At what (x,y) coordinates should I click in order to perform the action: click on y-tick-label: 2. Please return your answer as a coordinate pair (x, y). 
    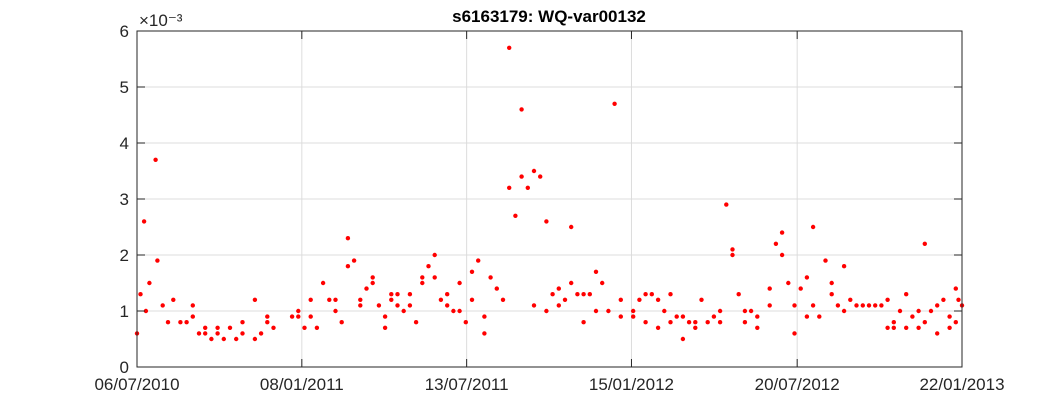
    Looking at the image, I should click on (124, 255).